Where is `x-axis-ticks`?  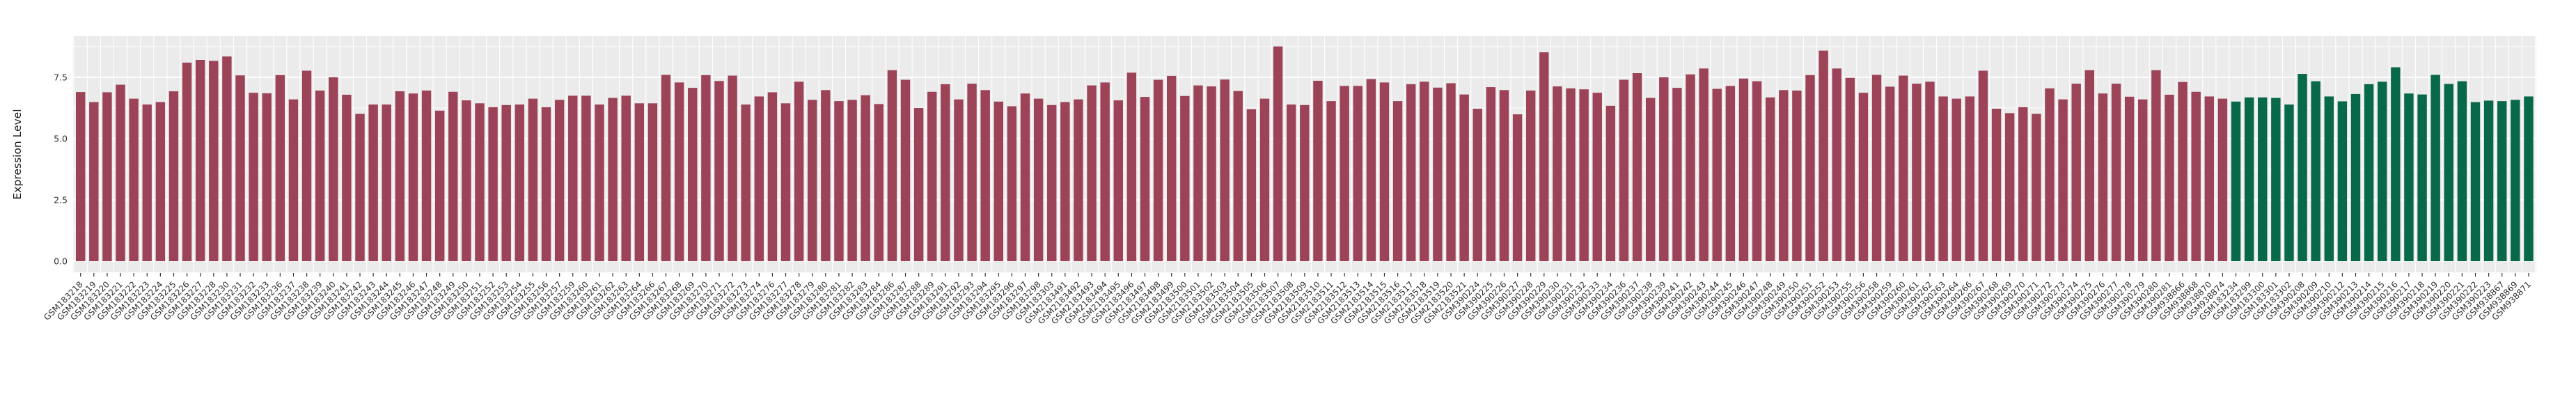 x-axis-ticks is located at coordinates (1304, 275).